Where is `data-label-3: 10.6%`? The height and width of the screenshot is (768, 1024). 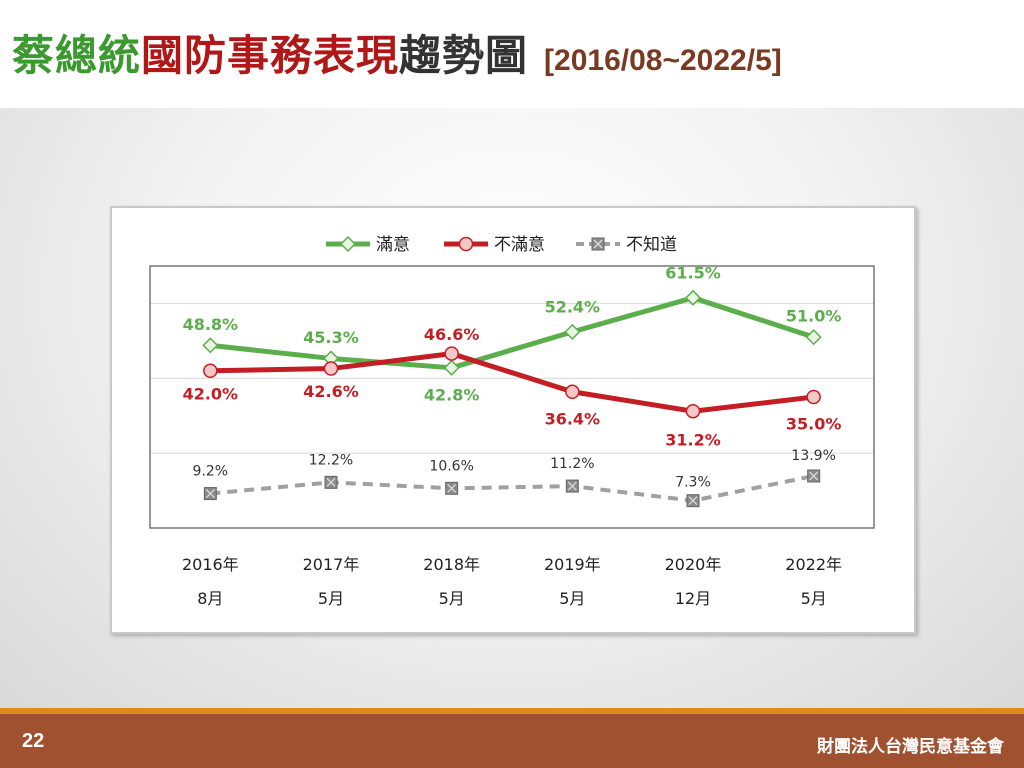 data-label-3: 10.6% is located at coordinates (451, 466).